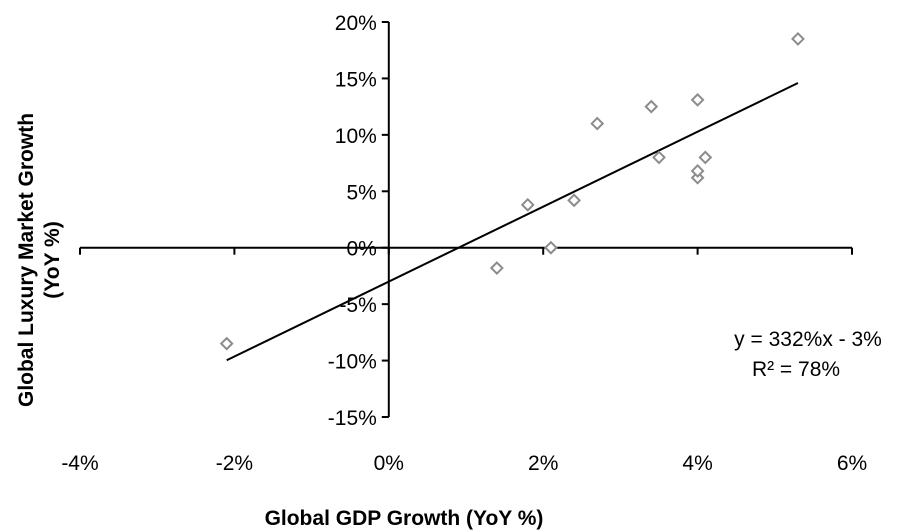  What do you see at coordinates (352, 362) in the screenshot?
I see `y-tick-label: -10%` at bounding box center [352, 362].